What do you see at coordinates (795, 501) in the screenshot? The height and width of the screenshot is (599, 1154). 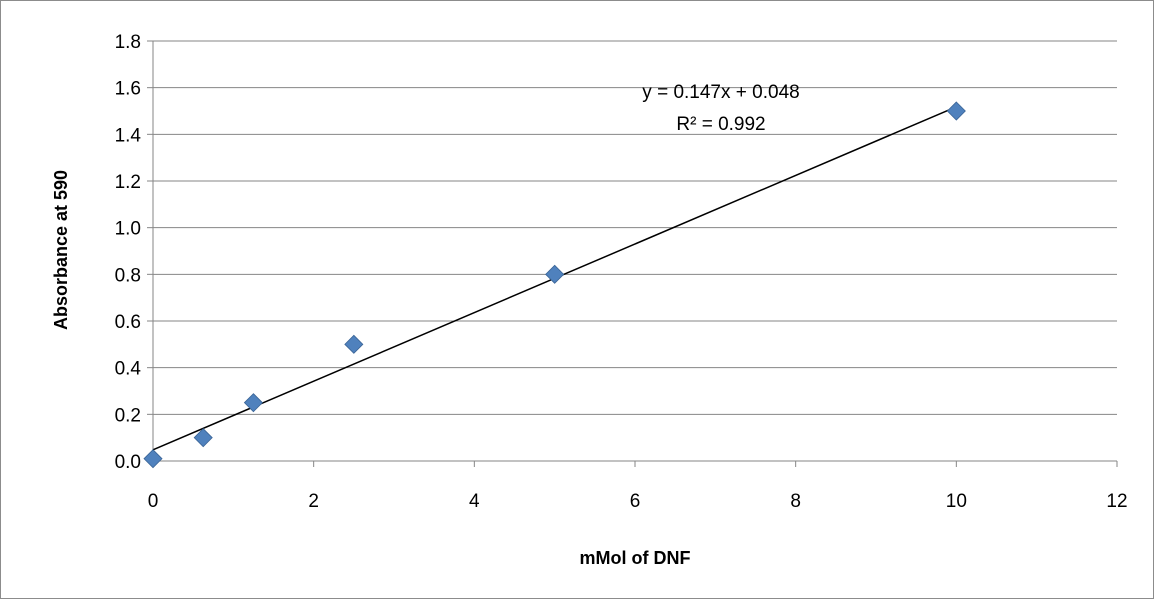 I see `x-tick-label: 8` at bounding box center [795, 501].